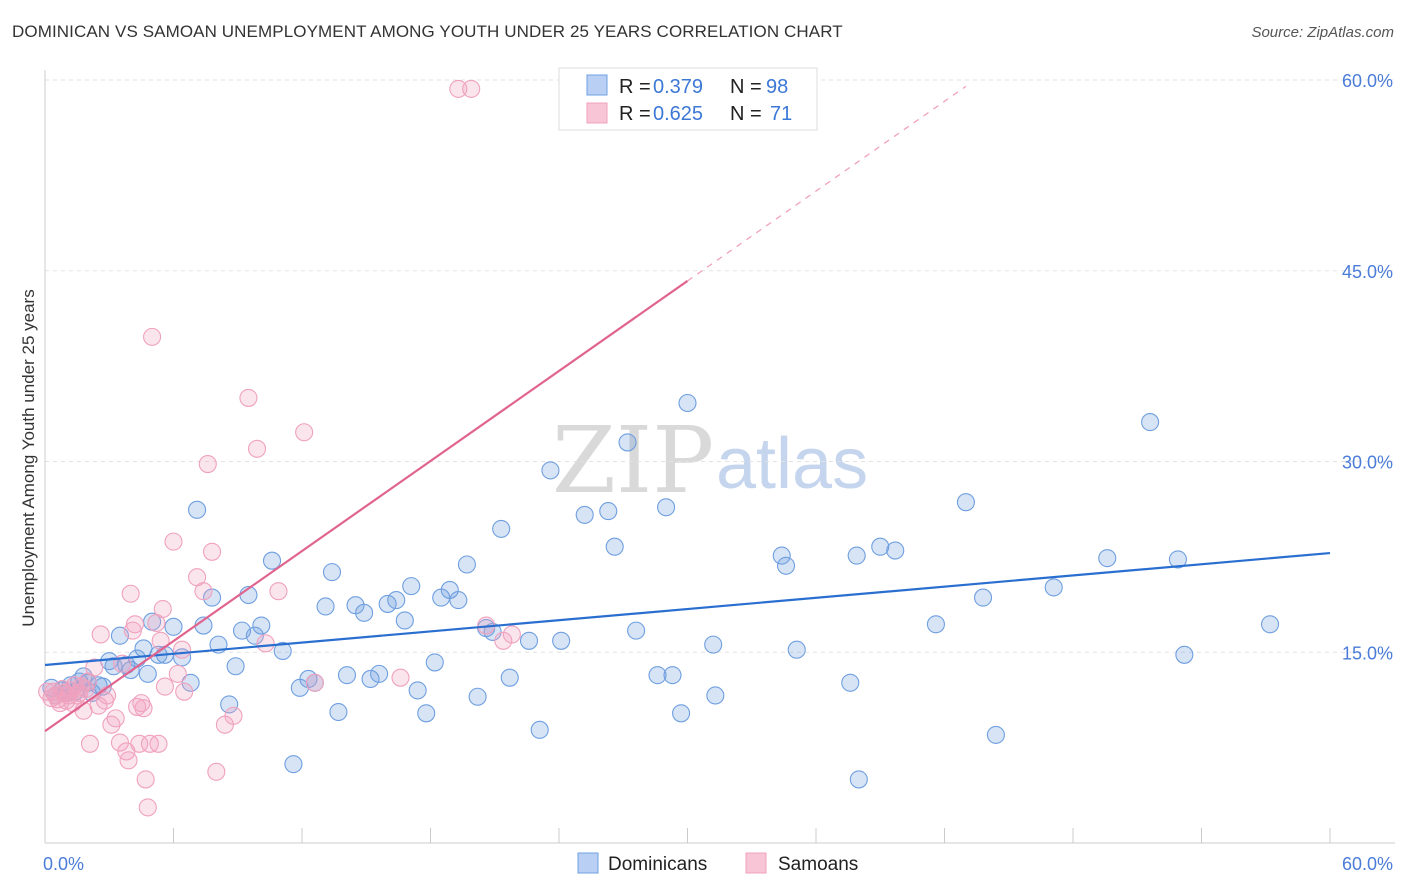  I want to click on bottom-legend-swatch-samoans, so click(756, 863).